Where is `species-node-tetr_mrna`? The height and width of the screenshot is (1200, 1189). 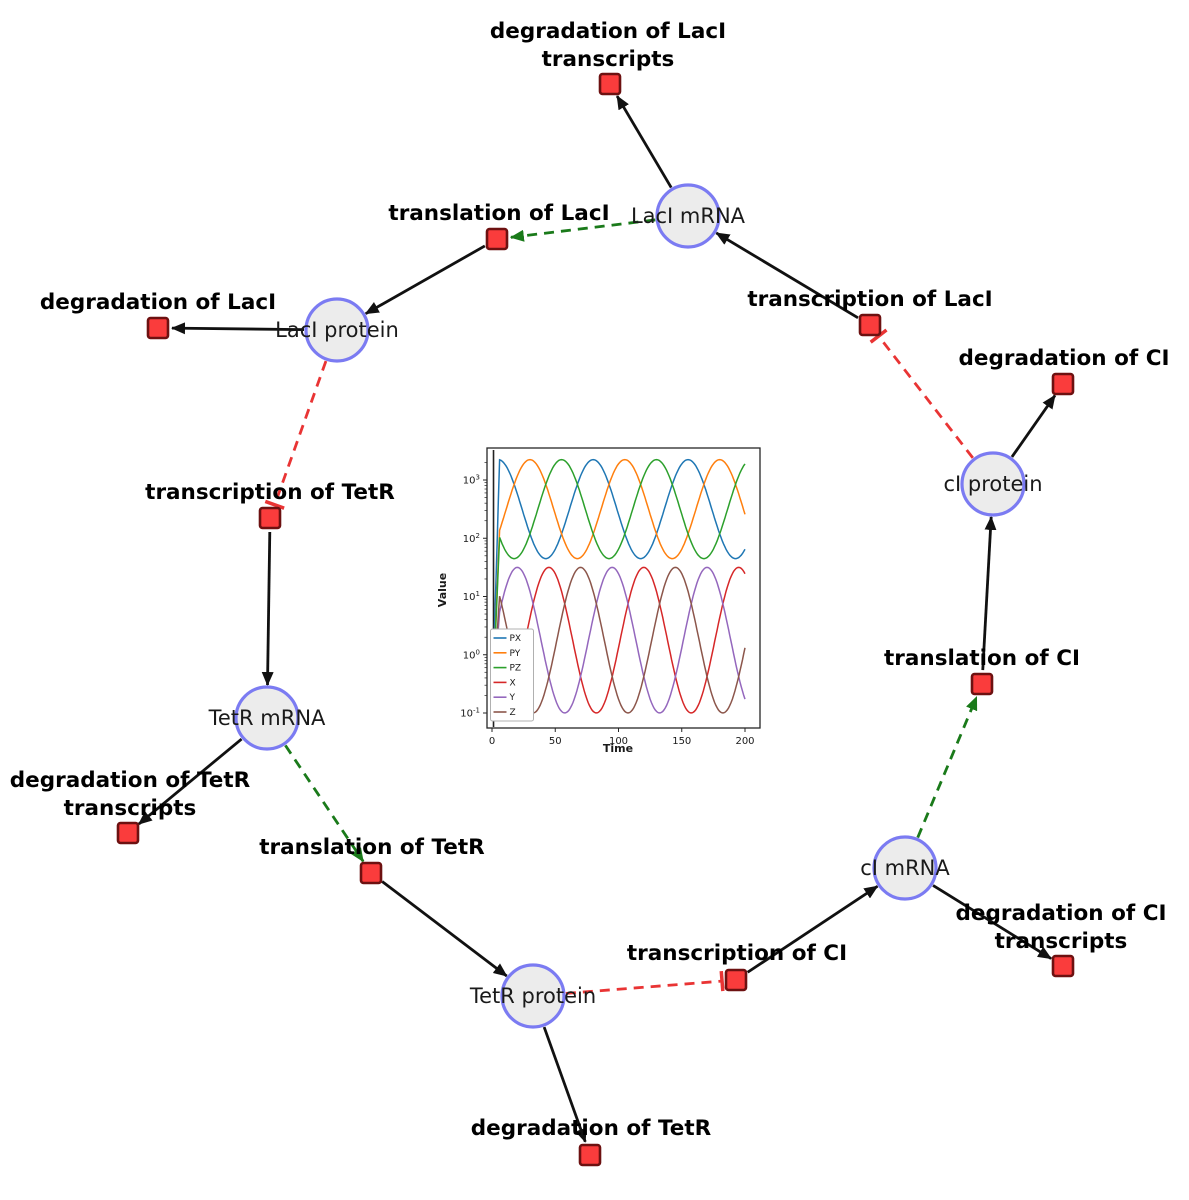 species-node-tetr_mrna is located at coordinates (267, 718).